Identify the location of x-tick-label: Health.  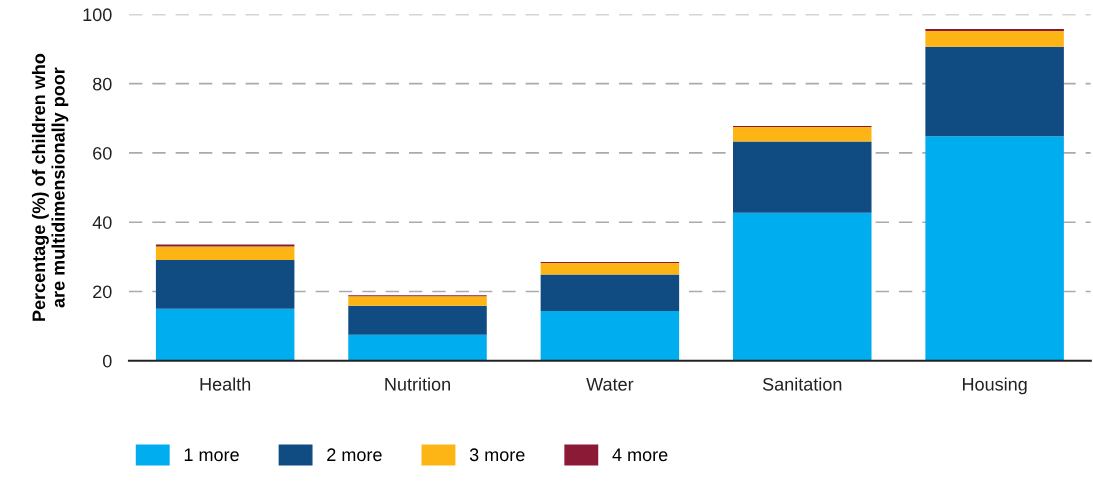
(225, 384).